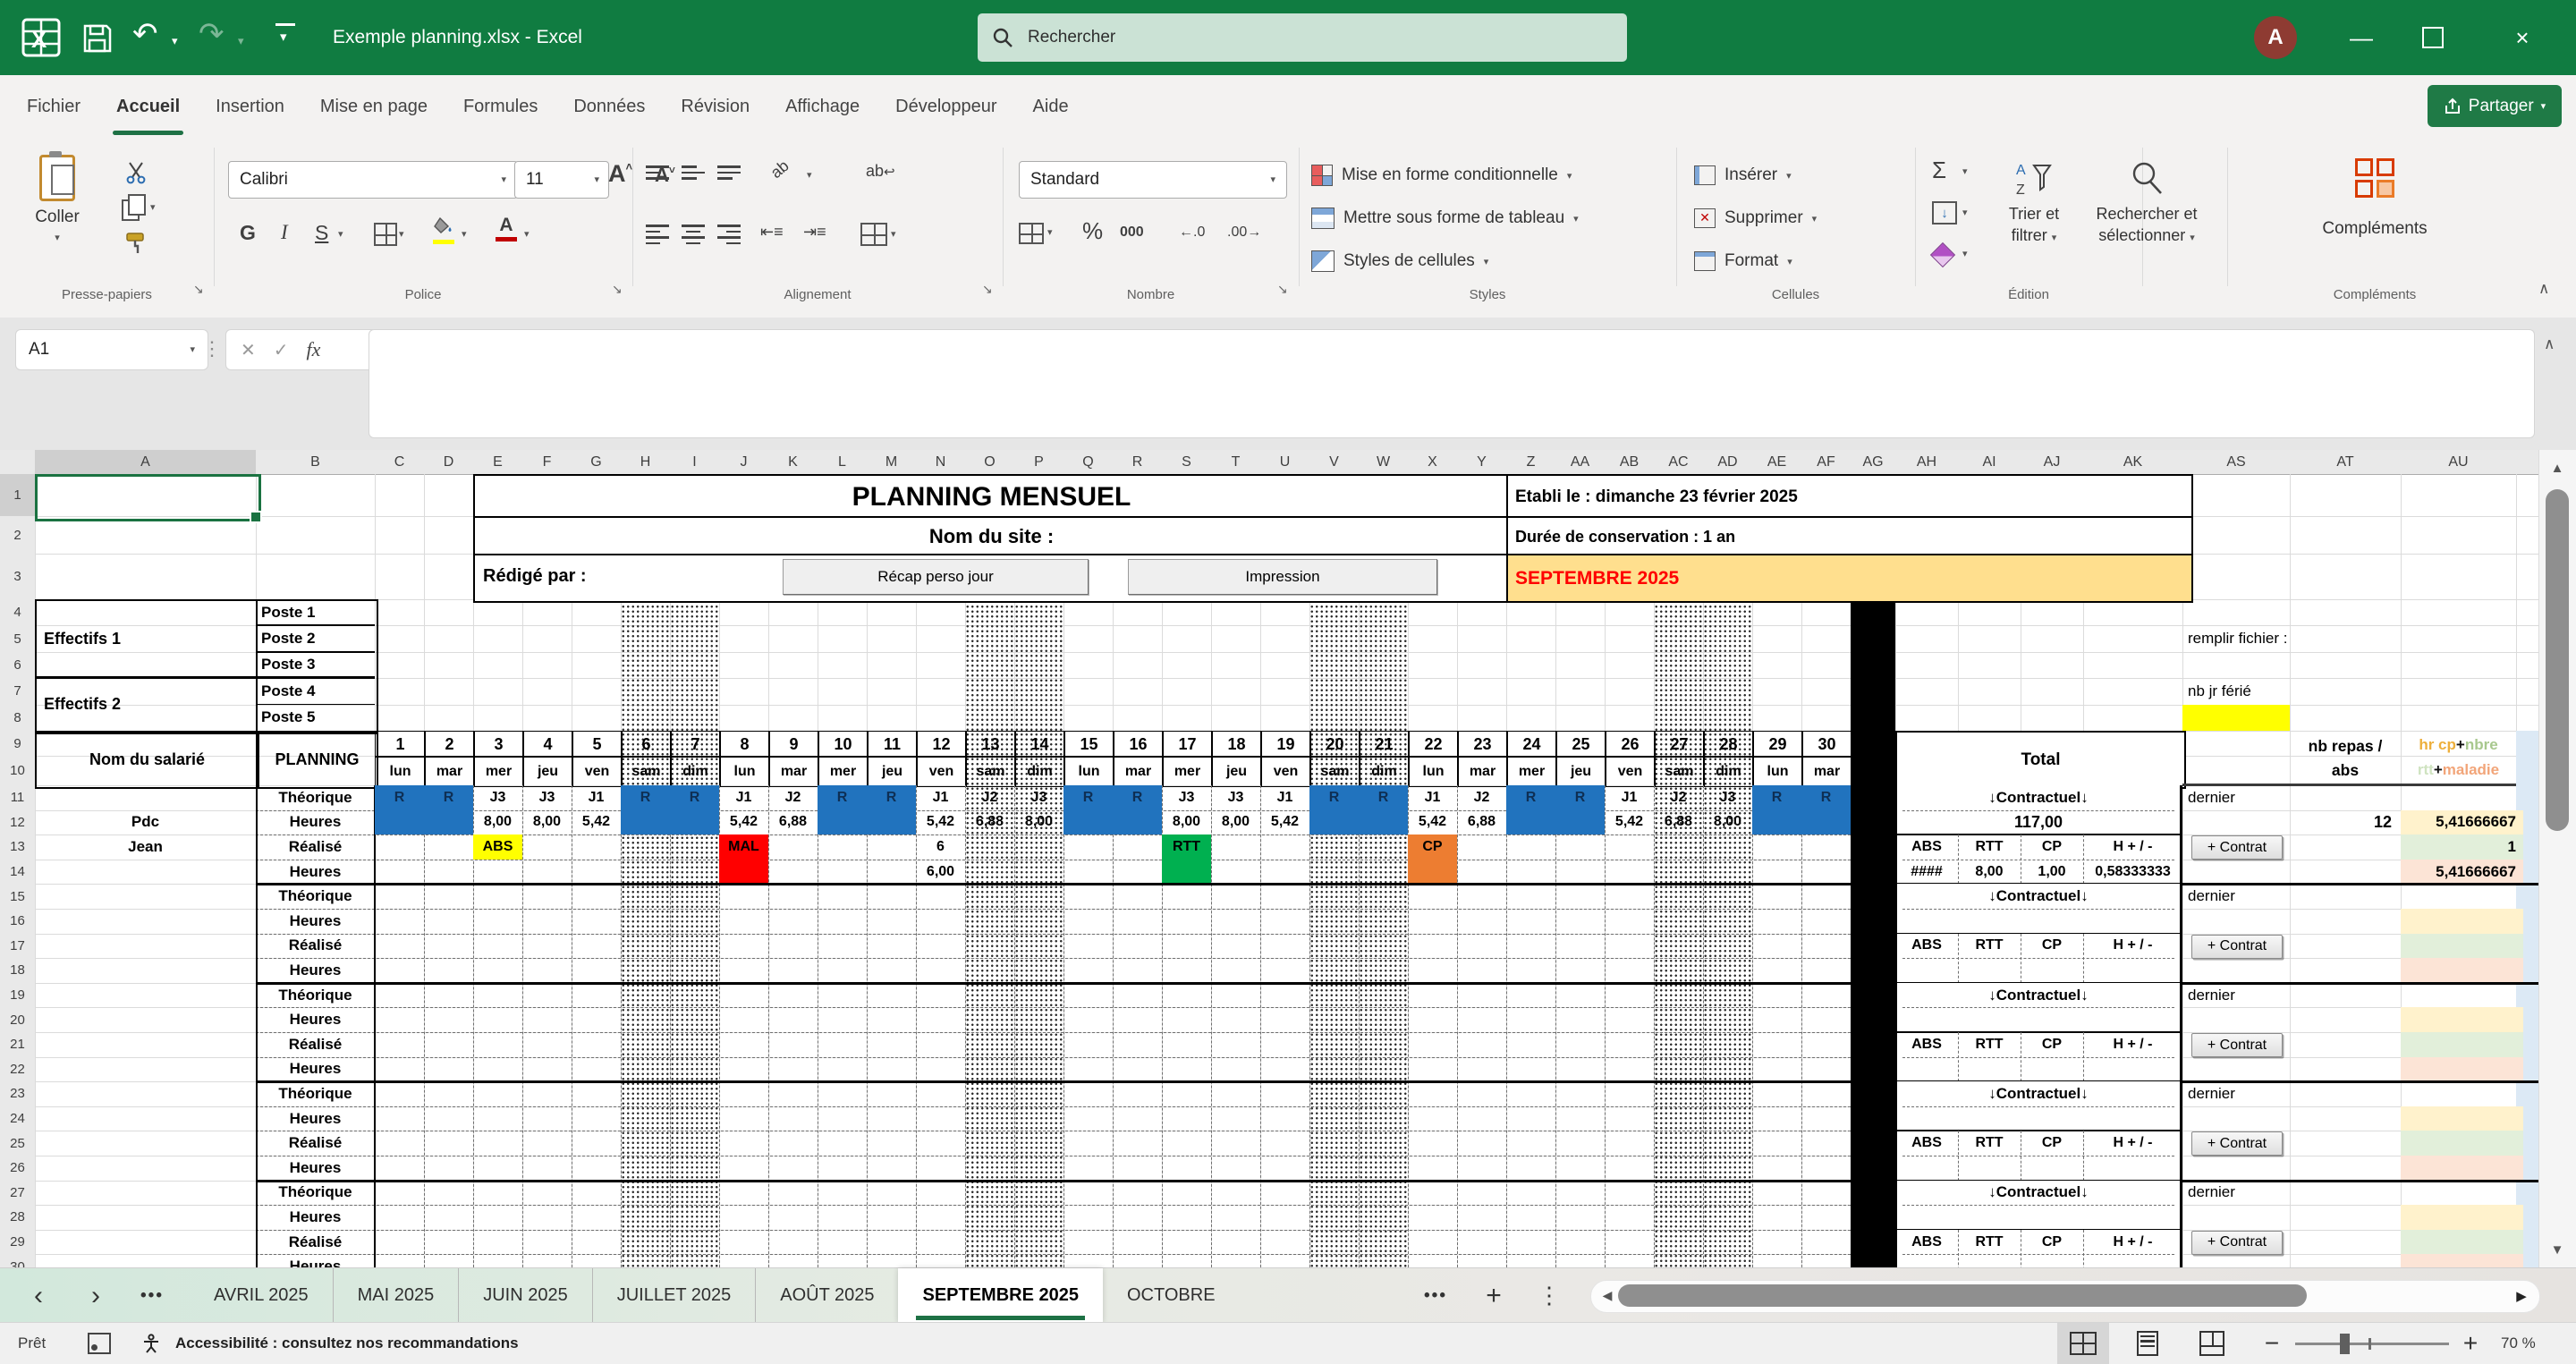 The width and height of the screenshot is (2576, 1364). I want to click on cell-heures: 6,88, so click(1481, 822).